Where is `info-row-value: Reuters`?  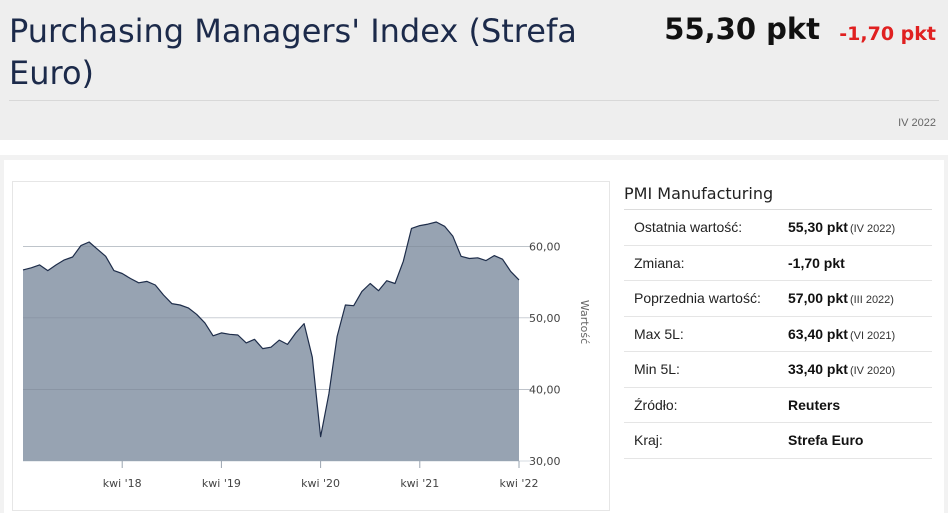
info-row-value: Reuters is located at coordinates (814, 405).